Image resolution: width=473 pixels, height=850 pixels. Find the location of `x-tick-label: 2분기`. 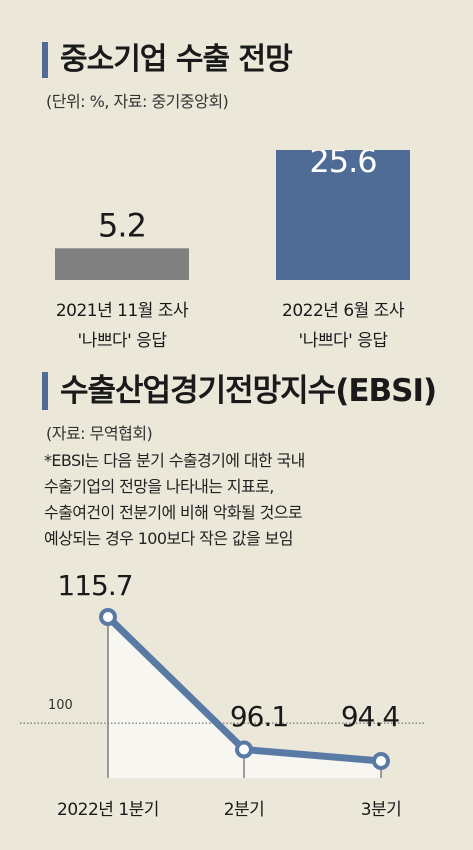

x-tick-label: 2분기 is located at coordinates (244, 810).